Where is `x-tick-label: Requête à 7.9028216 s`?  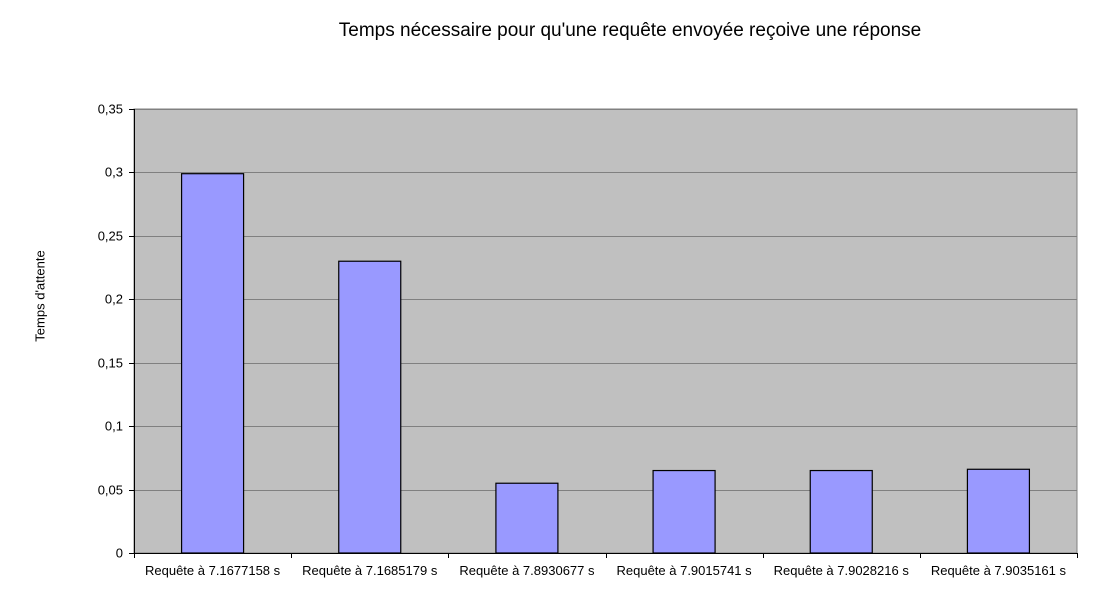
x-tick-label: Requête à 7.9028216 s is located at coordinates (842, 570).